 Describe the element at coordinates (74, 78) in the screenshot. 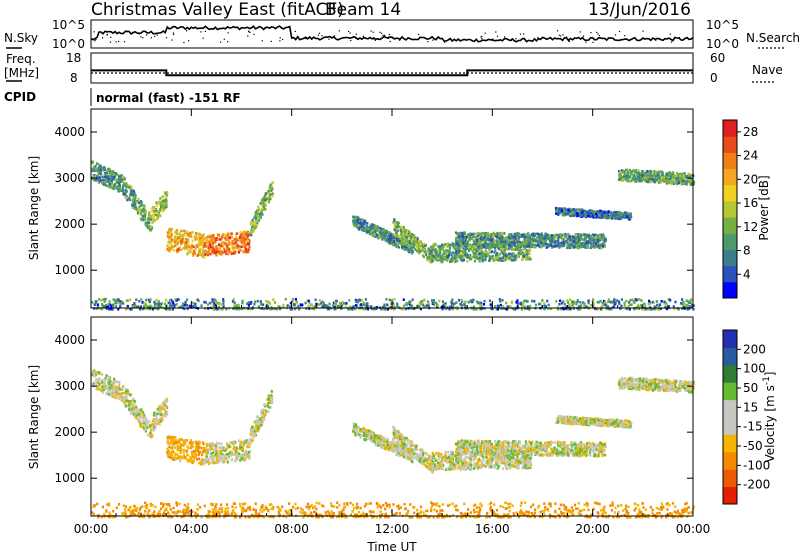

I see `freq-tick-bottom: 8` at that location.